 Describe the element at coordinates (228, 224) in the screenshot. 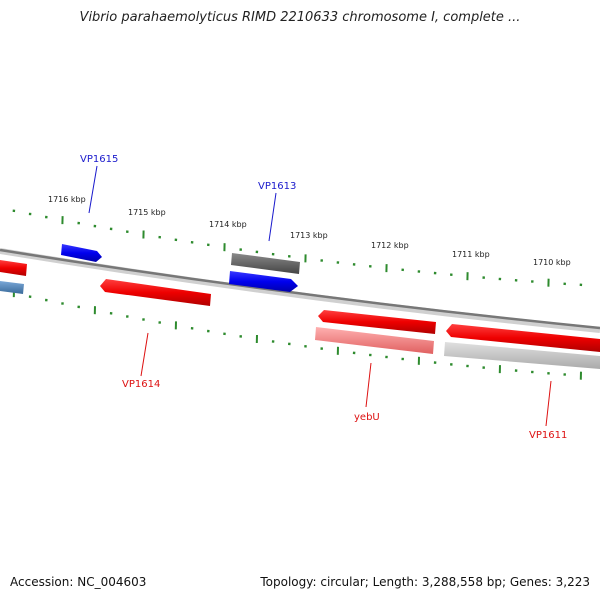

I see `scale-label-1714: 1714 kbp` at that location.